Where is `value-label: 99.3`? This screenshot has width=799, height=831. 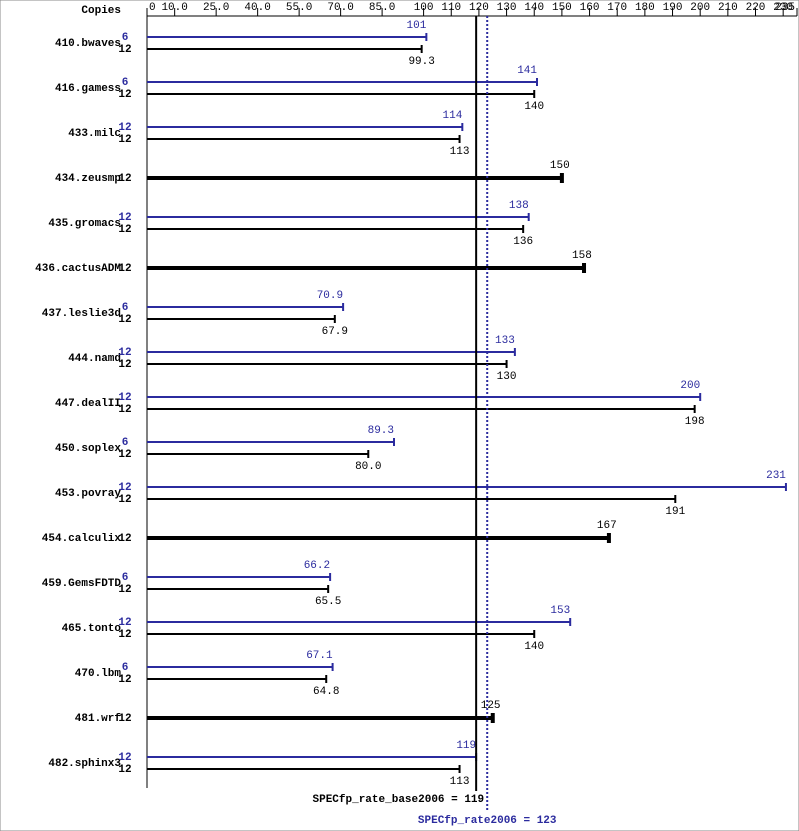 value-label: 99.3 is located at coordinates (421, 62).